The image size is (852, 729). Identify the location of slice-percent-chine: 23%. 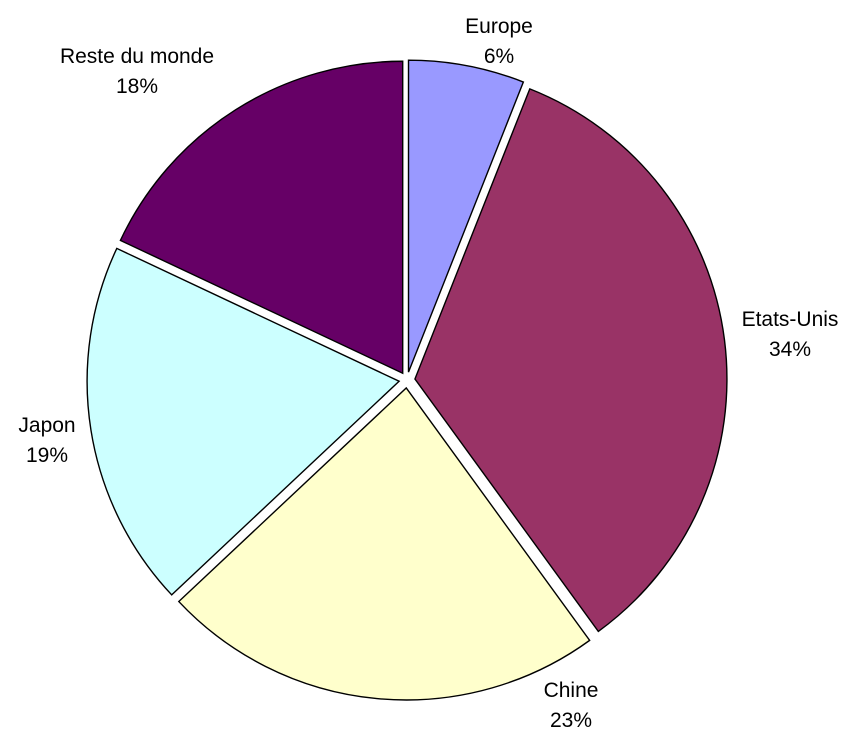
(571, 719).